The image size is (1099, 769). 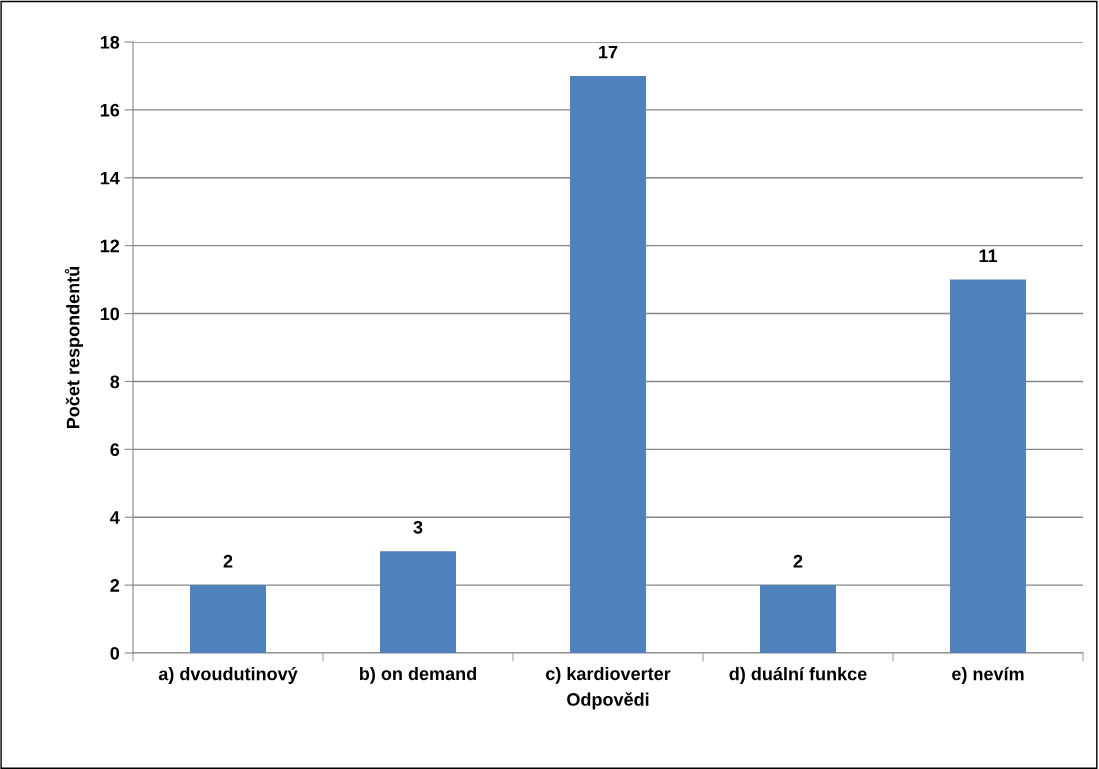 I want to click on y-tick-label: 4, so click(x=115, y=517).